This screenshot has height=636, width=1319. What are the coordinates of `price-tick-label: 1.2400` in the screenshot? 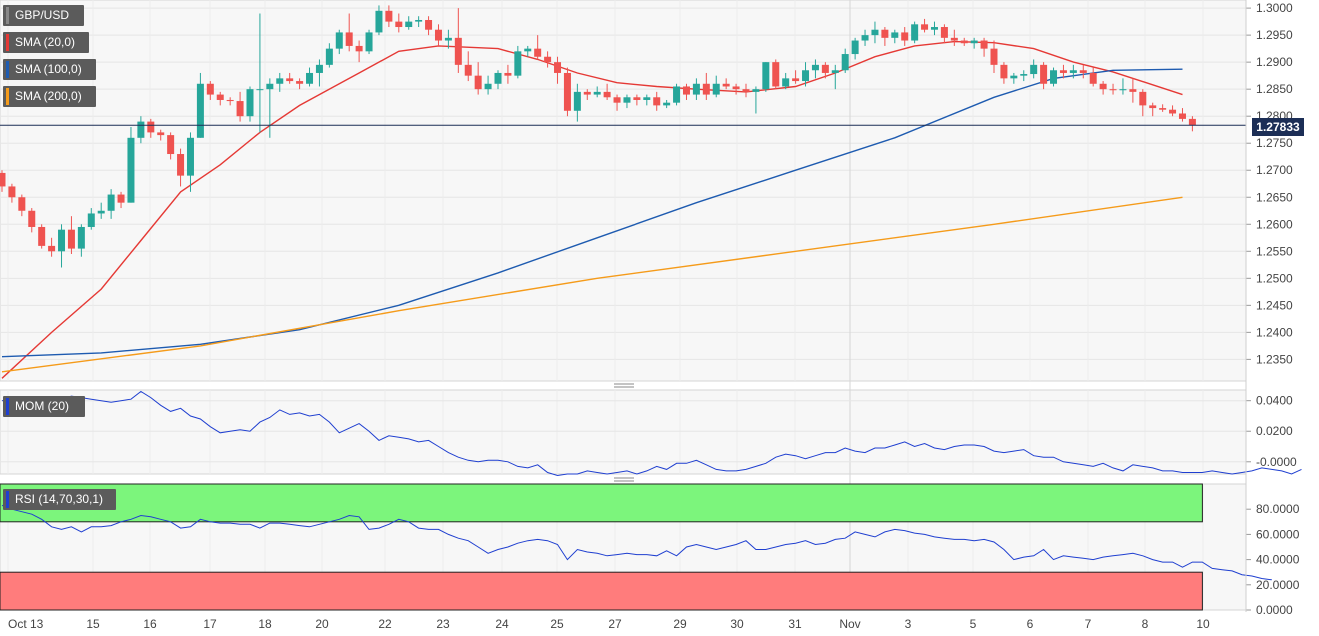 It's located at (1274, 332).